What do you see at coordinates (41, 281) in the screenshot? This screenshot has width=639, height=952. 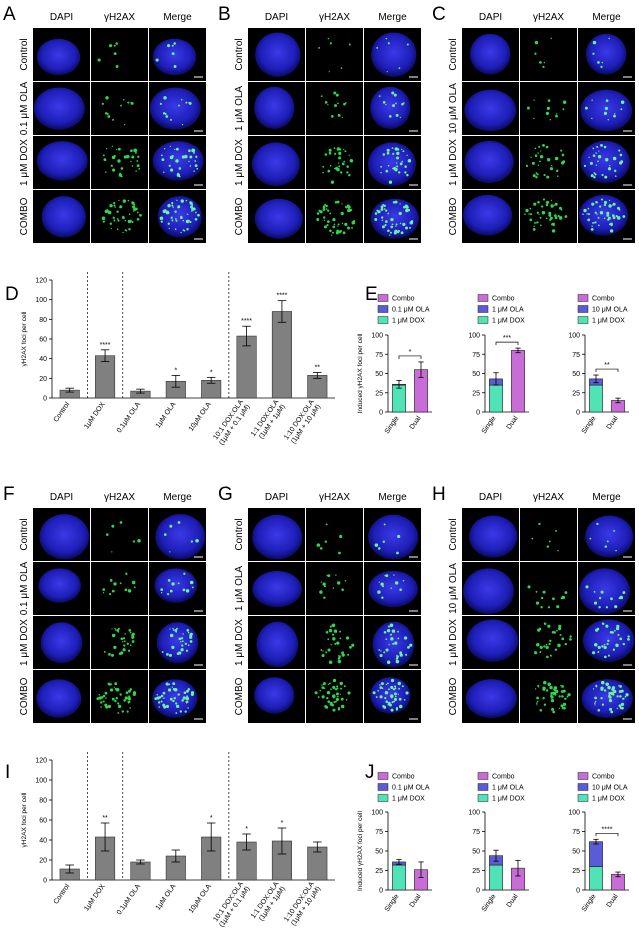 I see `y-tick-label: 120` at bounding box center [41, 281].